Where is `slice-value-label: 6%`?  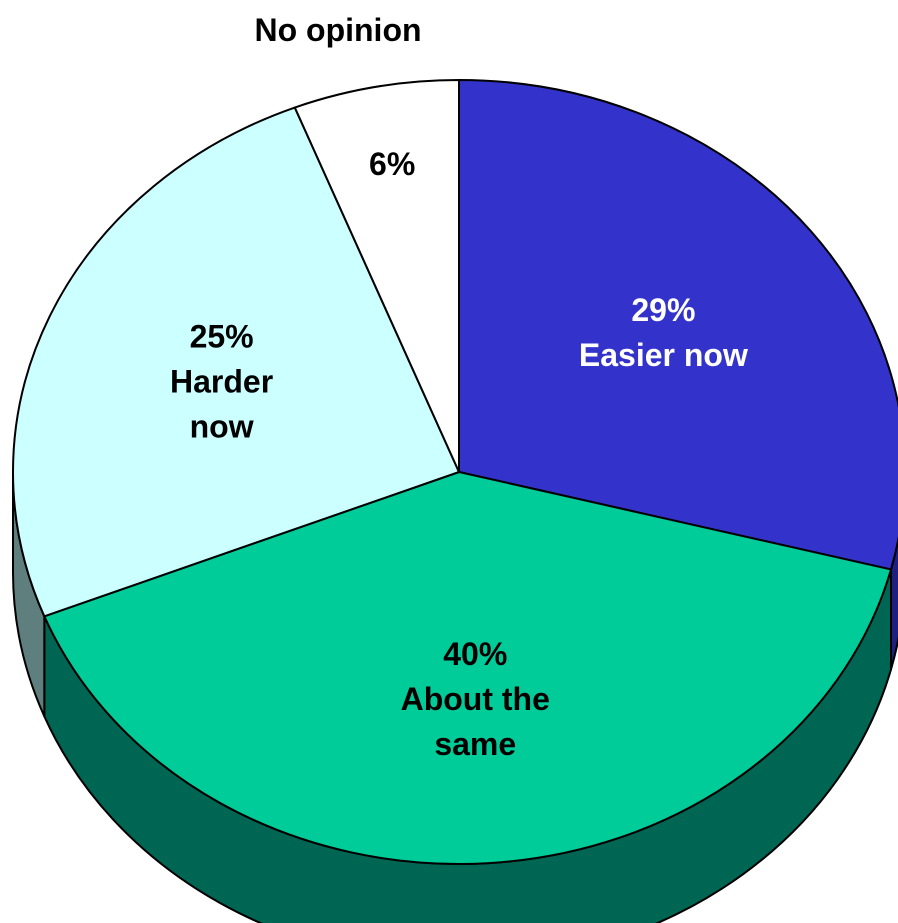 slice-value-label: 6% is located at coordinates (392, 164).